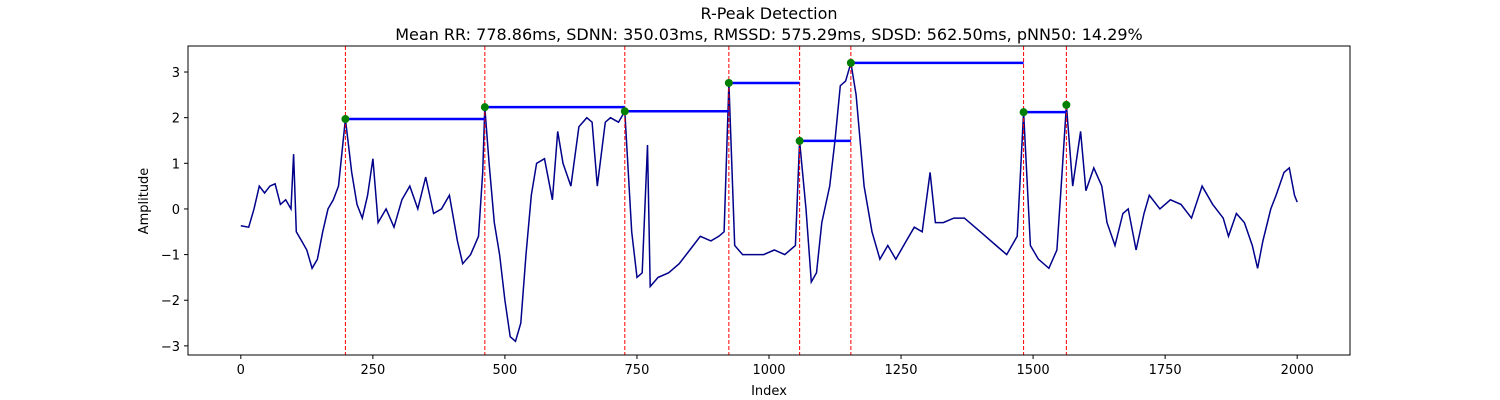  Describe the element at coordinates (768, 13) in the screenshot. I see `chart-title: R-Peak Detection` at that location.